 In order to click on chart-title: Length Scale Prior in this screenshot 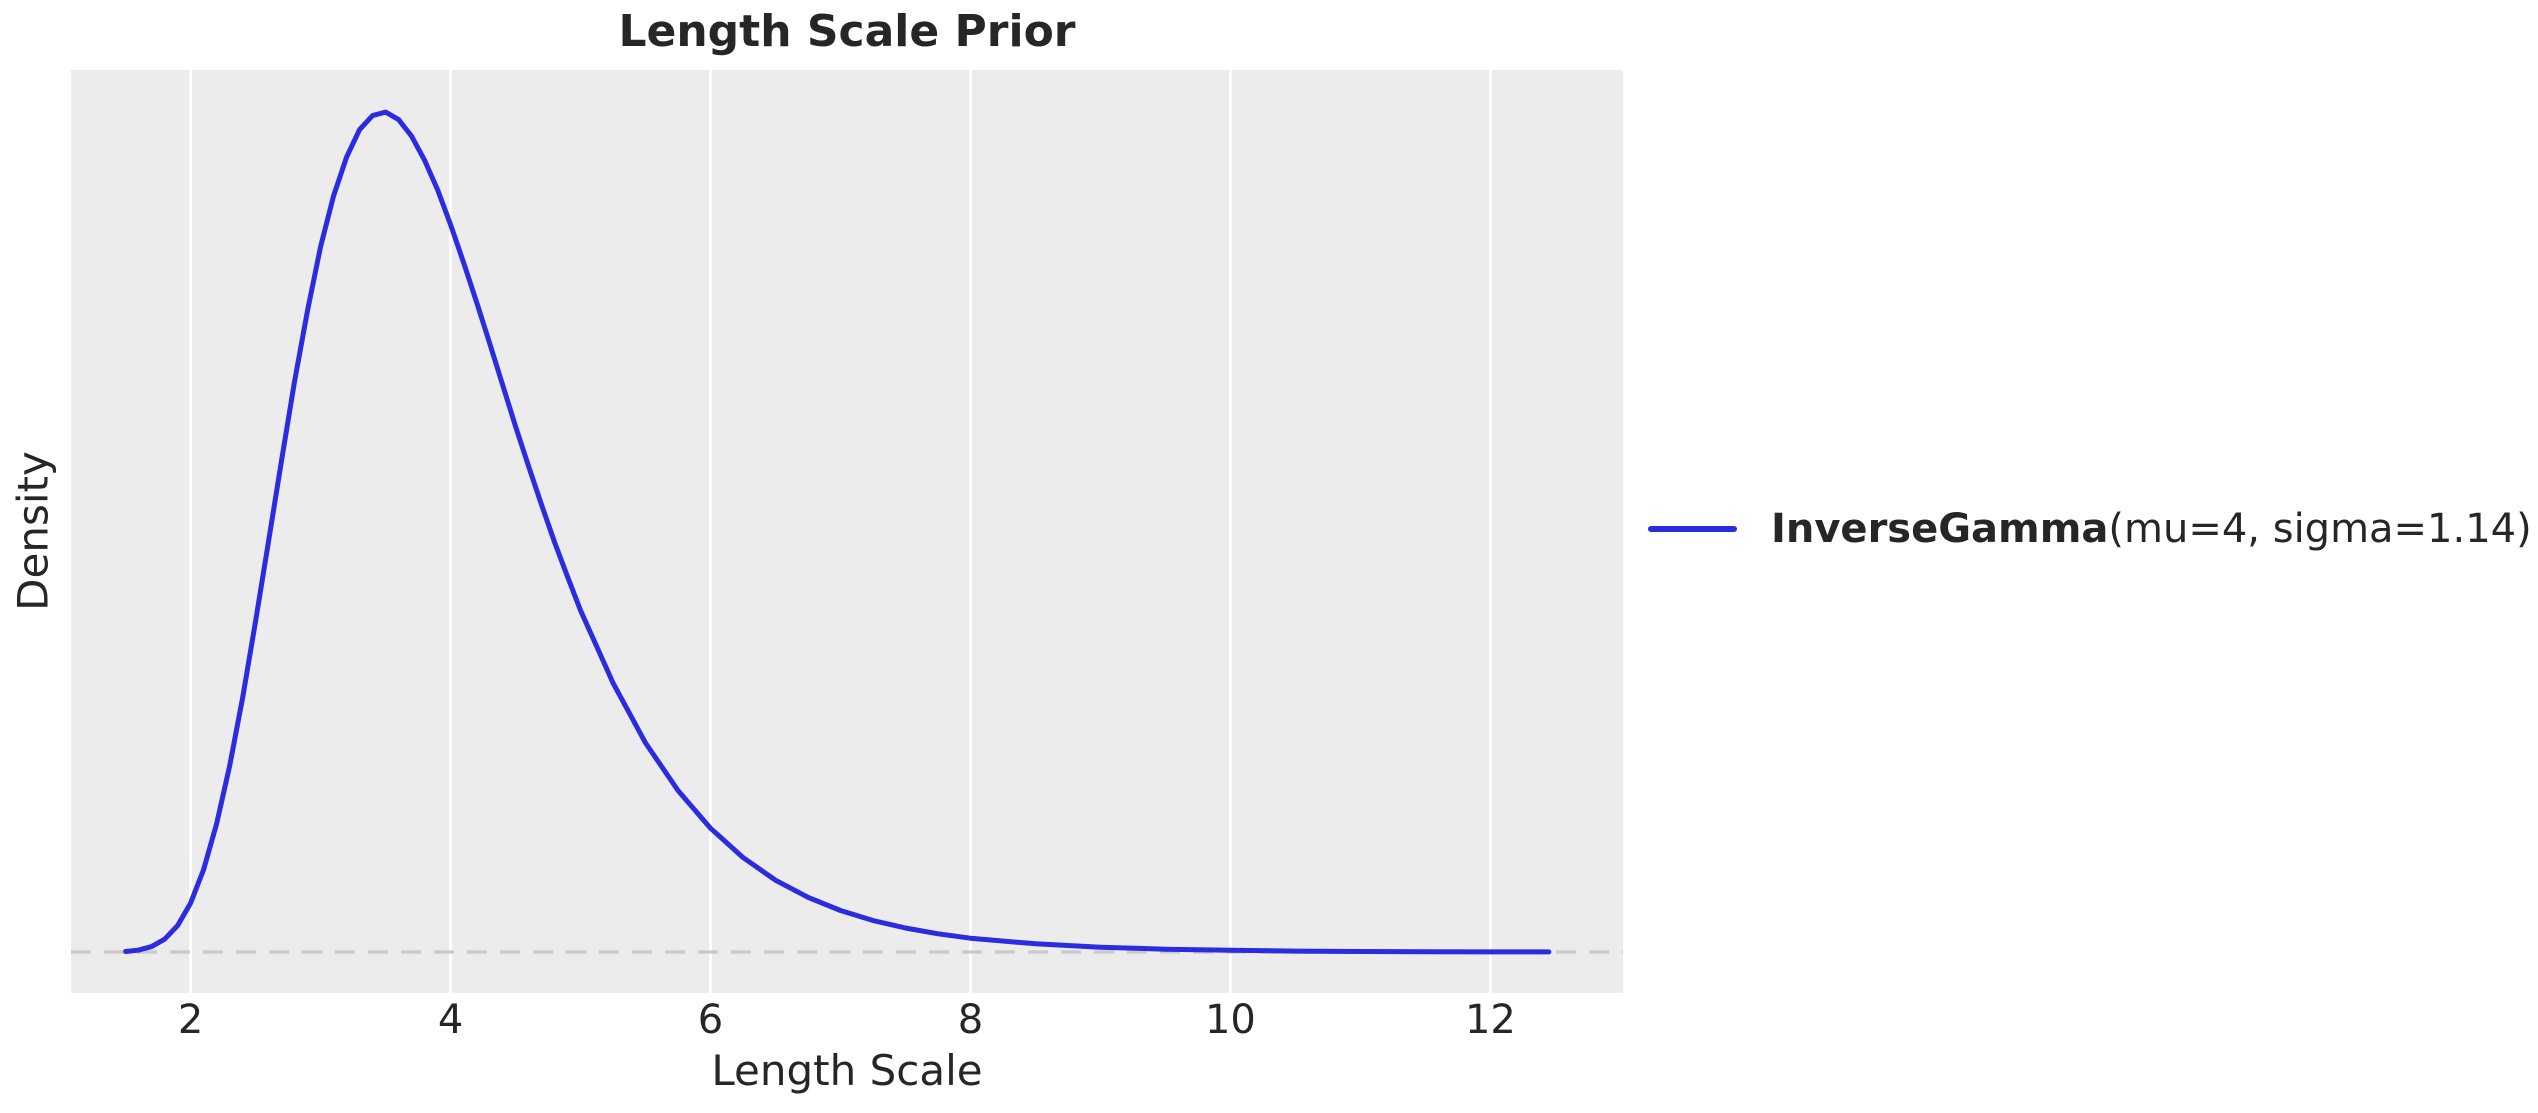, I will do `click(847, 31)`.